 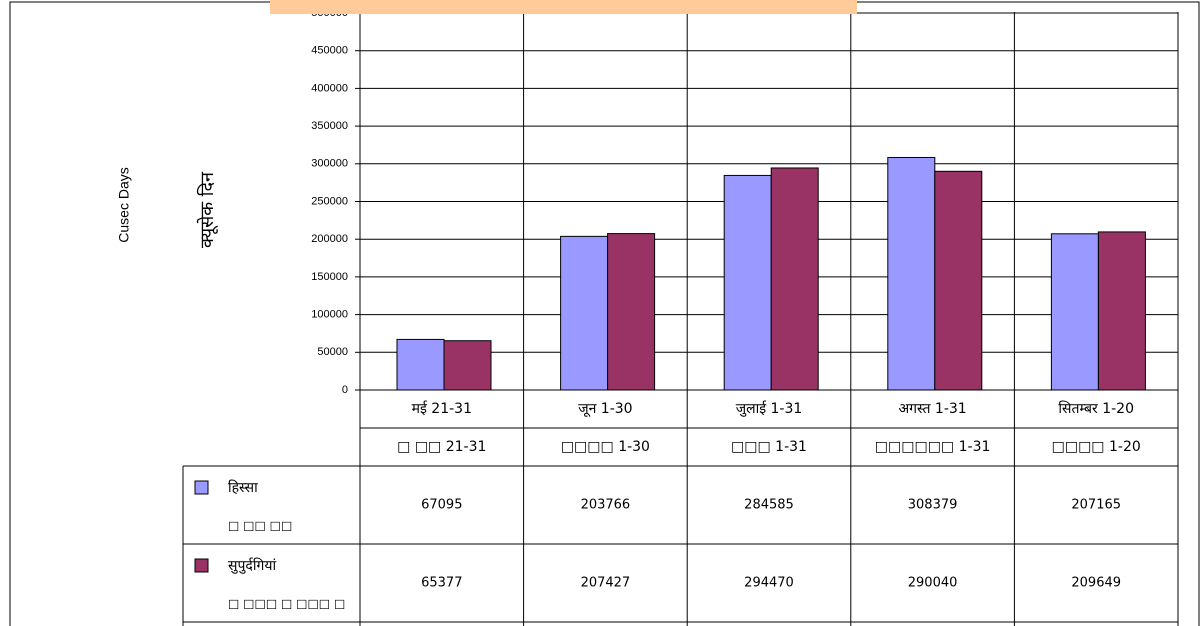 What do you see at coordinates (329, 51) in the screenshot?
I see `y-tick-label: 450000` at bounding box center [329, 51].